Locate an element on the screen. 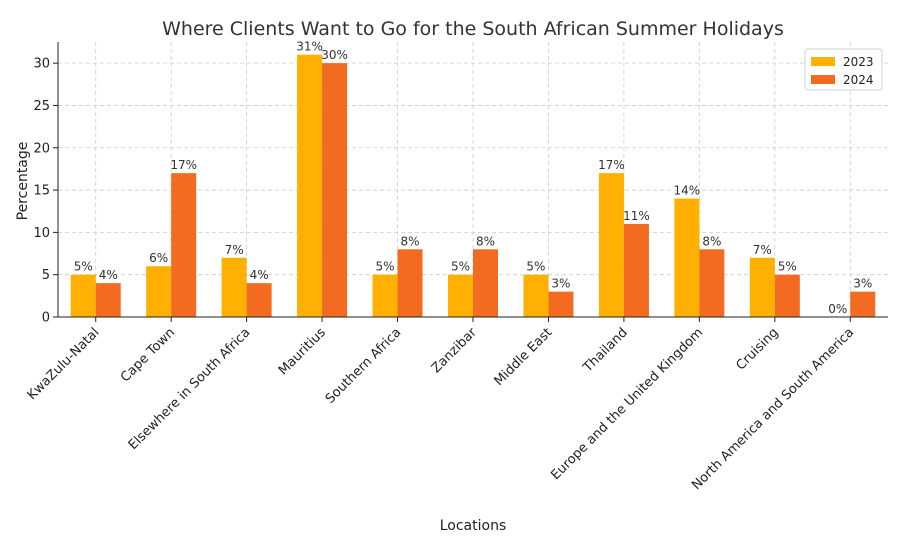 This screenshot has height=542, width=917. y-axis-label: Percentage is located at coordinates (23, 181).